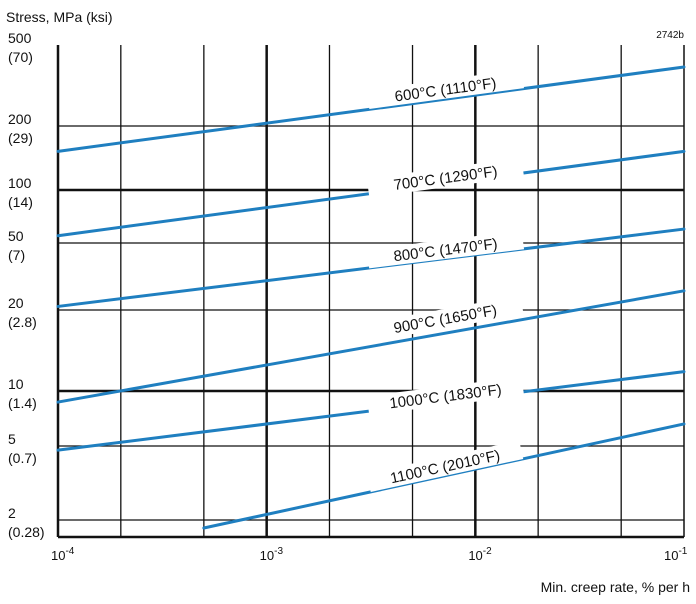 This screenshot has height=604, width=696. Describe the element at coordinates (22, 458) in the screenshot. I see `y-tick-label-ksi: (0.7)` at that location.